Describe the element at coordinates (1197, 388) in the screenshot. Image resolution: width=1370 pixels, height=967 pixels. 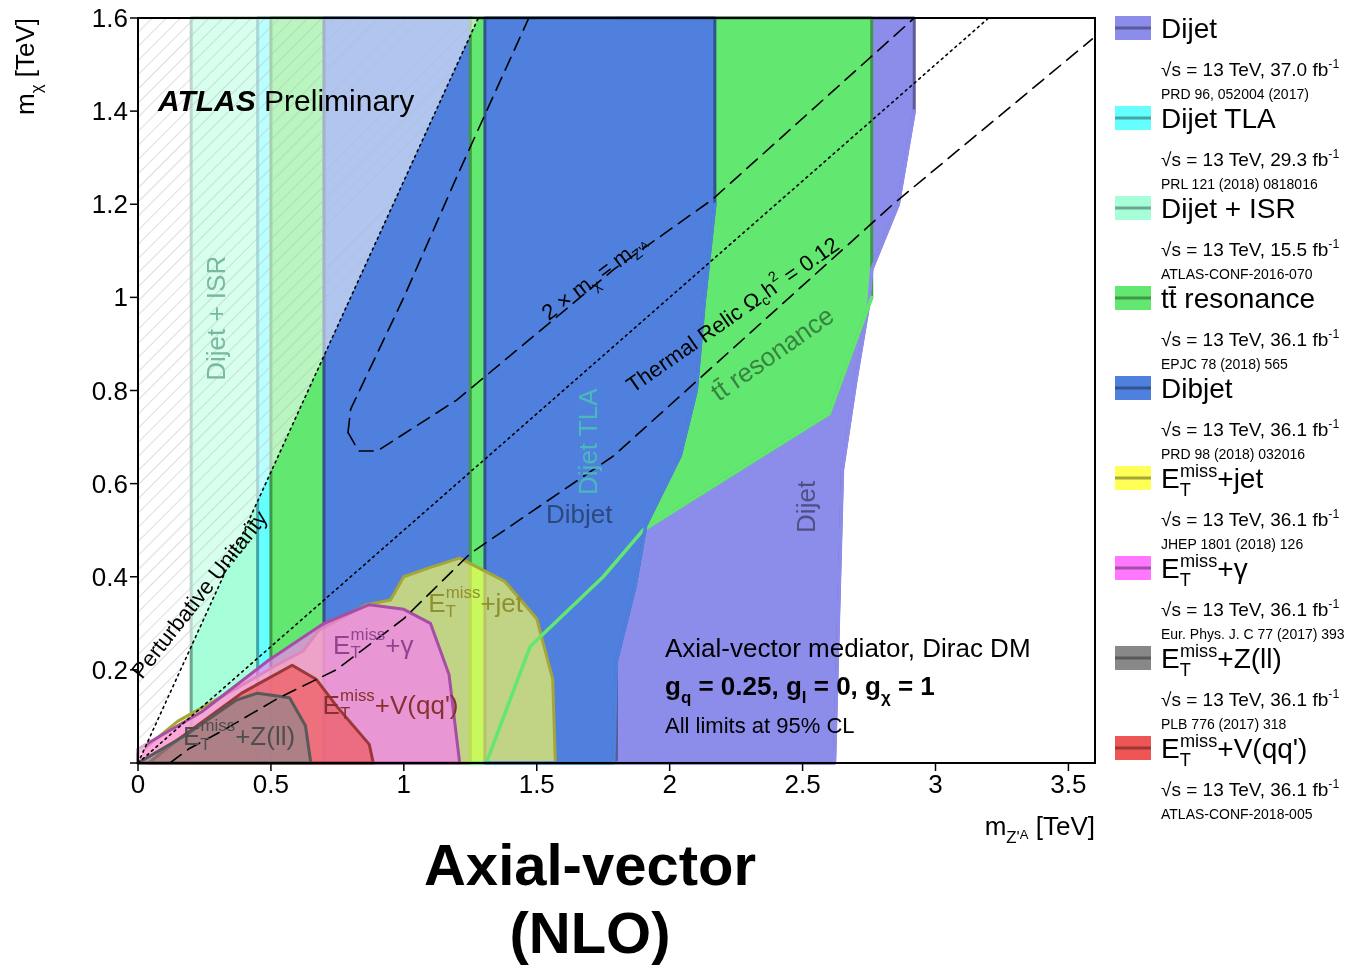
I see `legend-label: Dibjet` at that location.